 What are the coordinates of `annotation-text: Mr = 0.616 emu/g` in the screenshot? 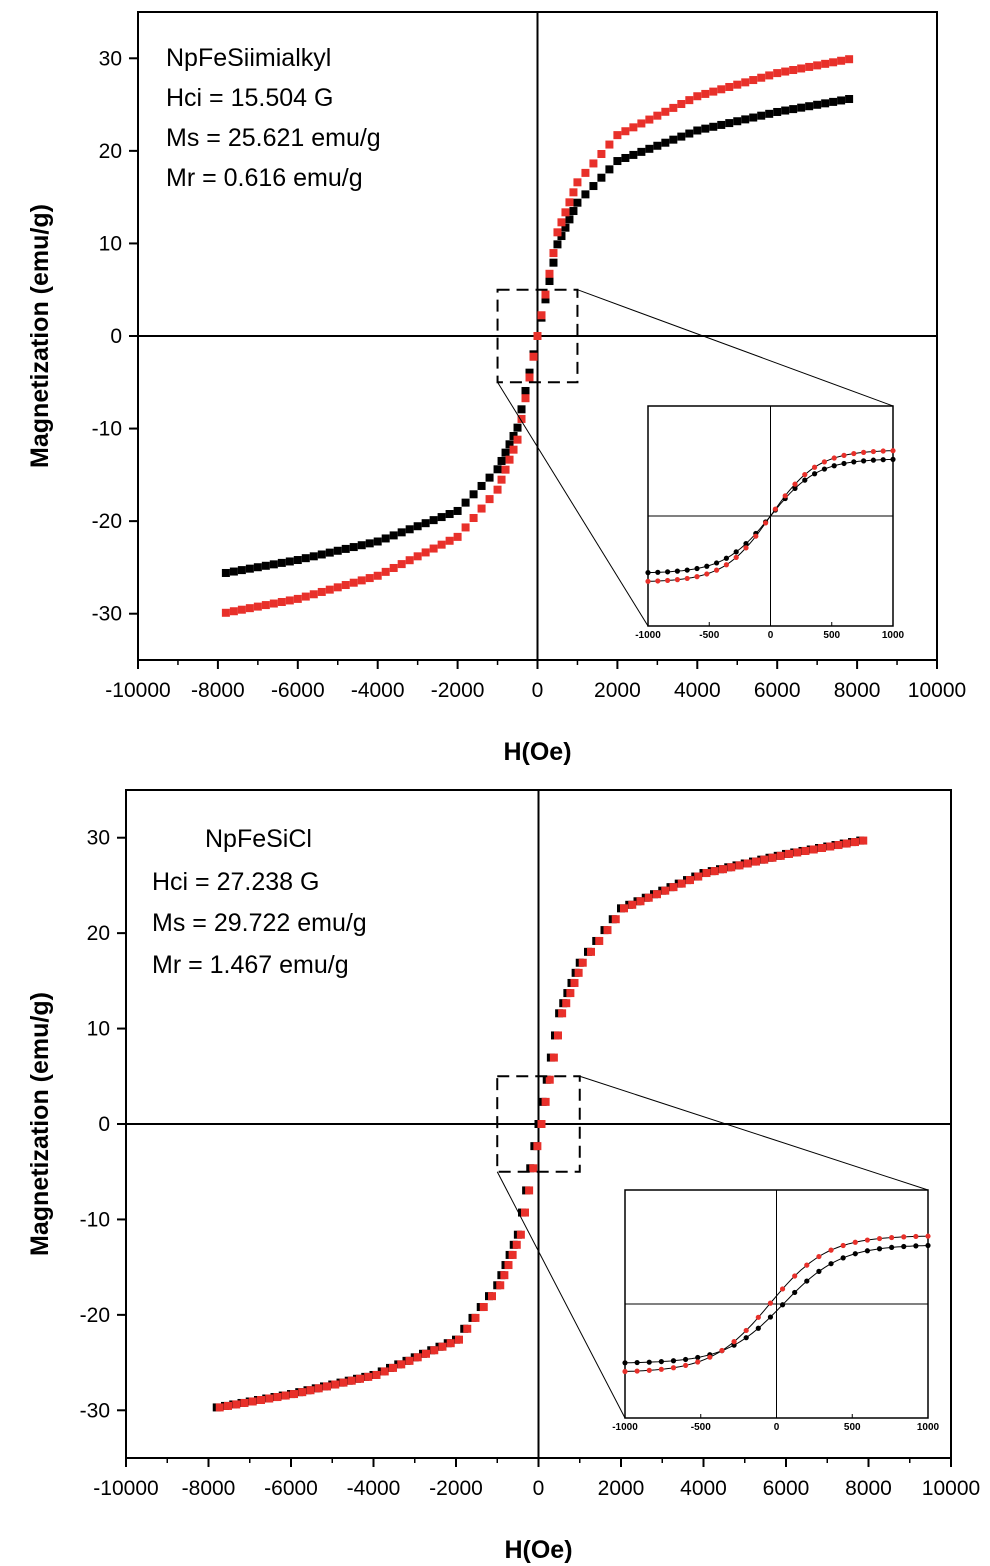 It's located at (264, 178).